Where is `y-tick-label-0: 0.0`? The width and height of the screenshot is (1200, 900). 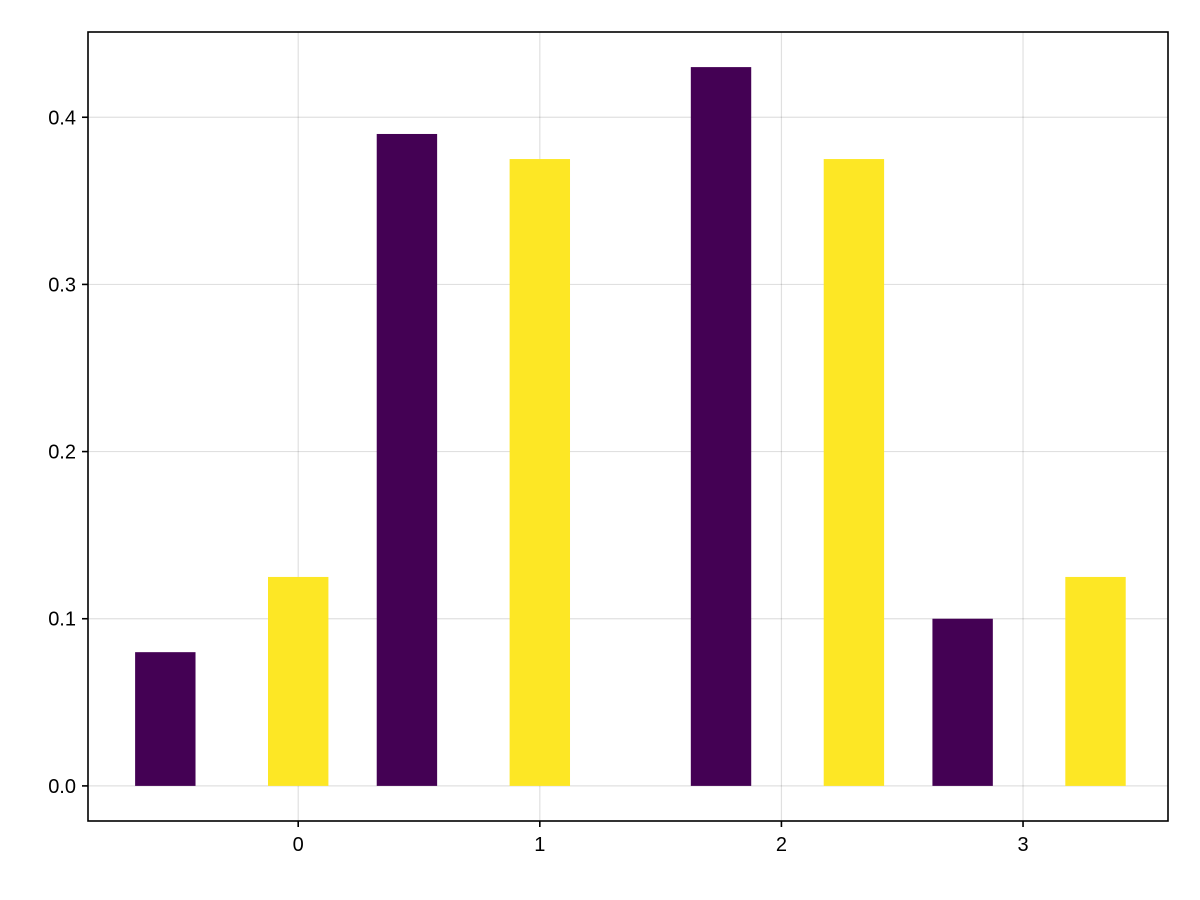 y-tick-label-0: 0.0 is located at coordinates (62, 787).